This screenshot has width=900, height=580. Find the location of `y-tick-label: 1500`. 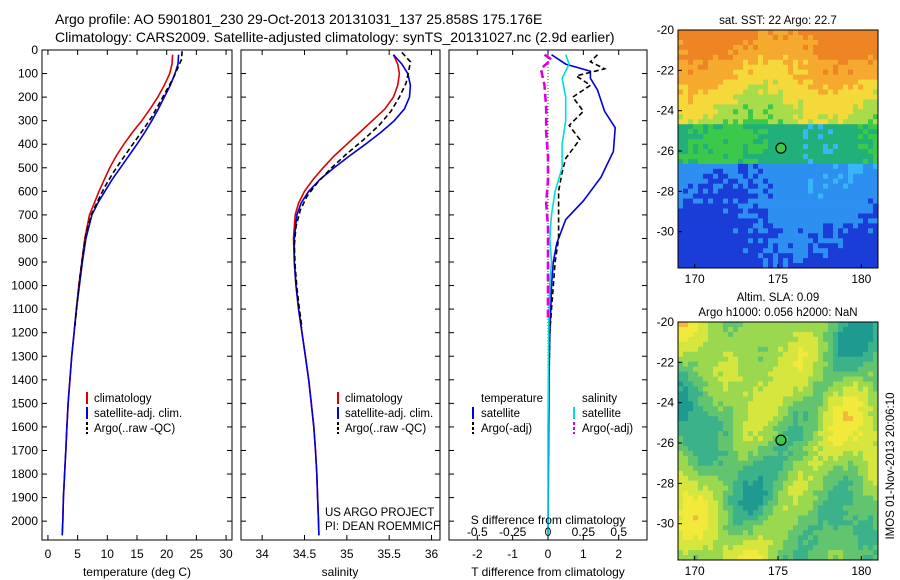

y-tick-label: 1500 is located at coordinates (24, 403).